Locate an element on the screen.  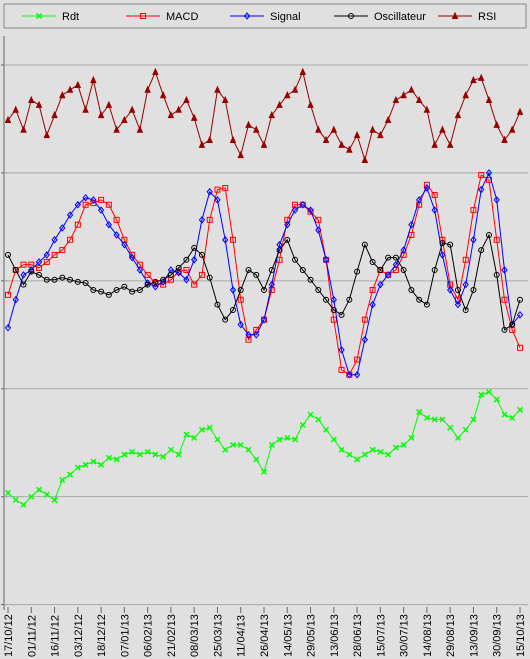
x-tick-label: 06/02/13 is located at coordinates (149, 635).